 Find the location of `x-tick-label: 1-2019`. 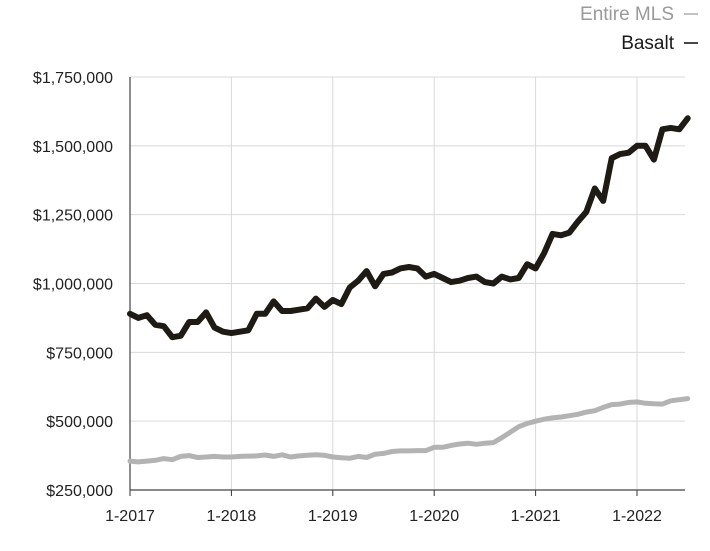

x-tick-label: 1-2019 is located at coordinates (333, 516).